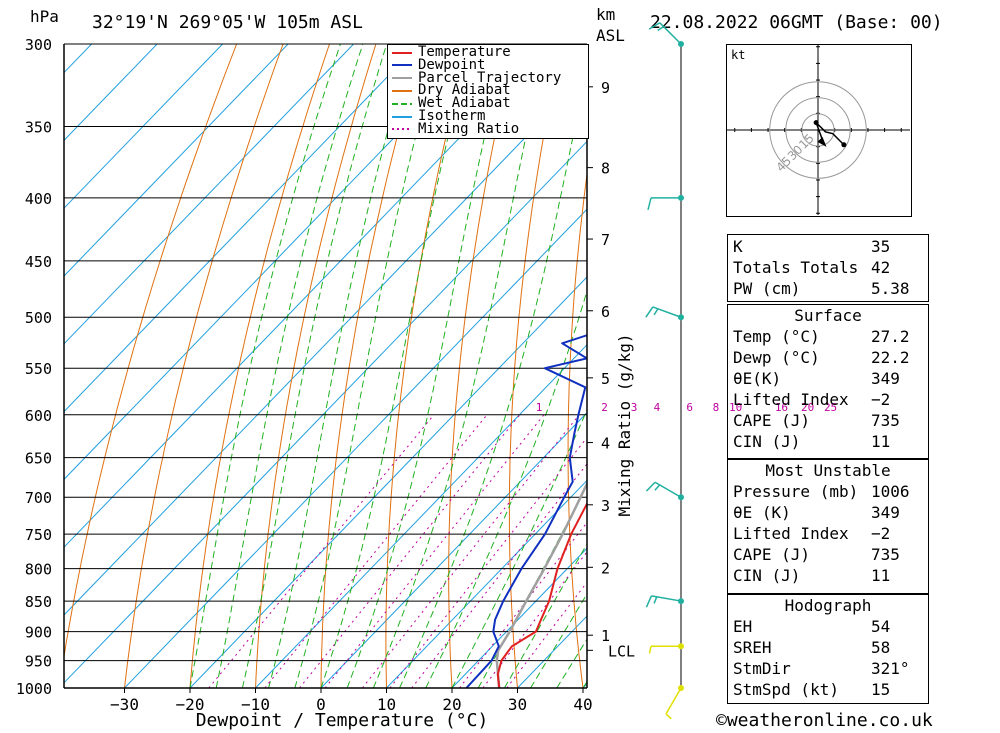 The width and height of the screenshot is (1000, 733). What do you see at coordinates (828, 605) in the screenshot?
I see `panel-title: Hodograph` at bounding box center [828, 605].